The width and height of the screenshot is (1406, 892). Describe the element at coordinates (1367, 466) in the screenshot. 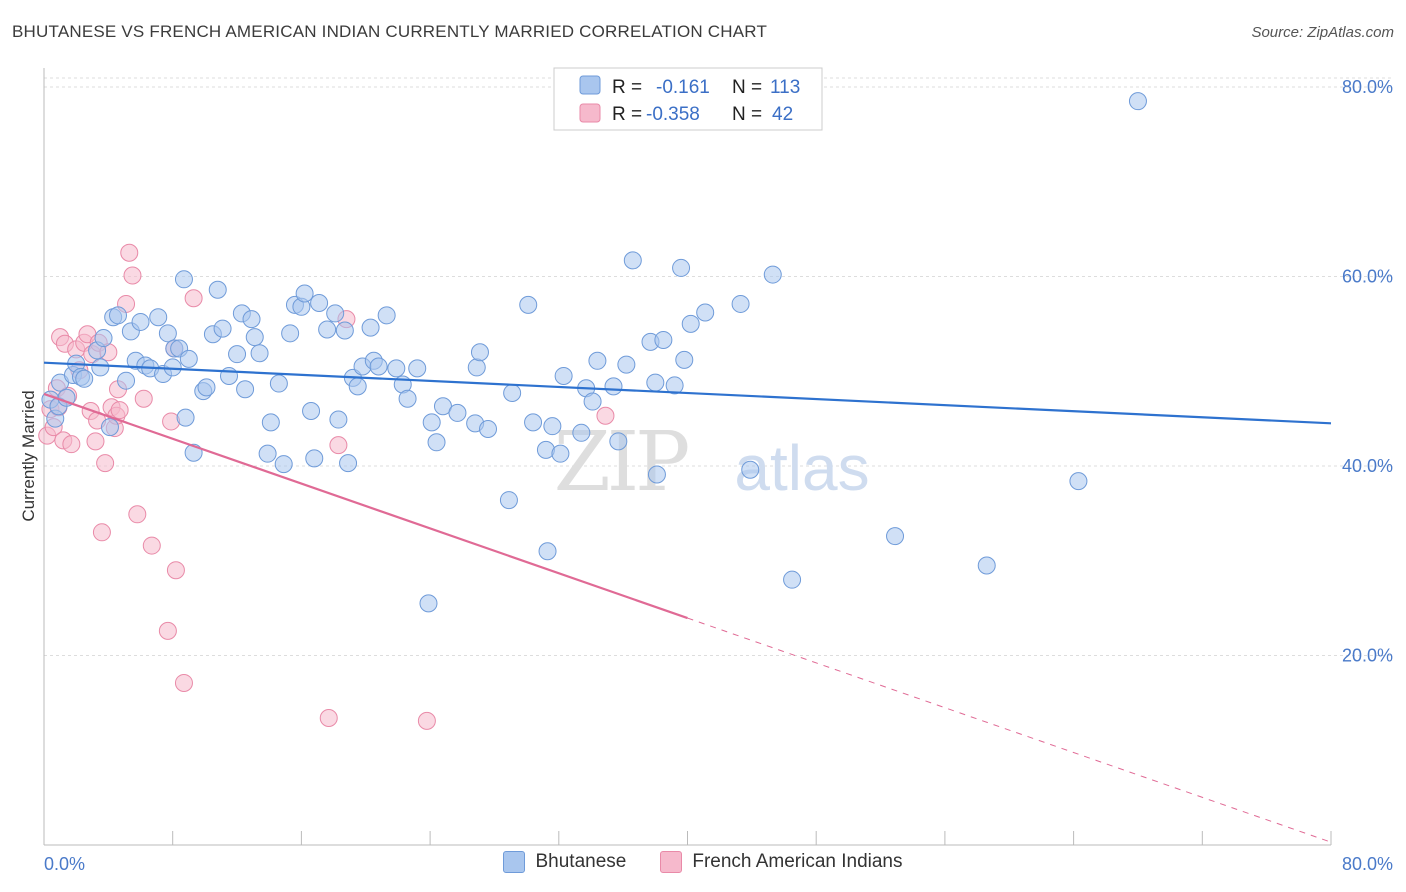

I see `y-tick-label: 40.0%` at that location.